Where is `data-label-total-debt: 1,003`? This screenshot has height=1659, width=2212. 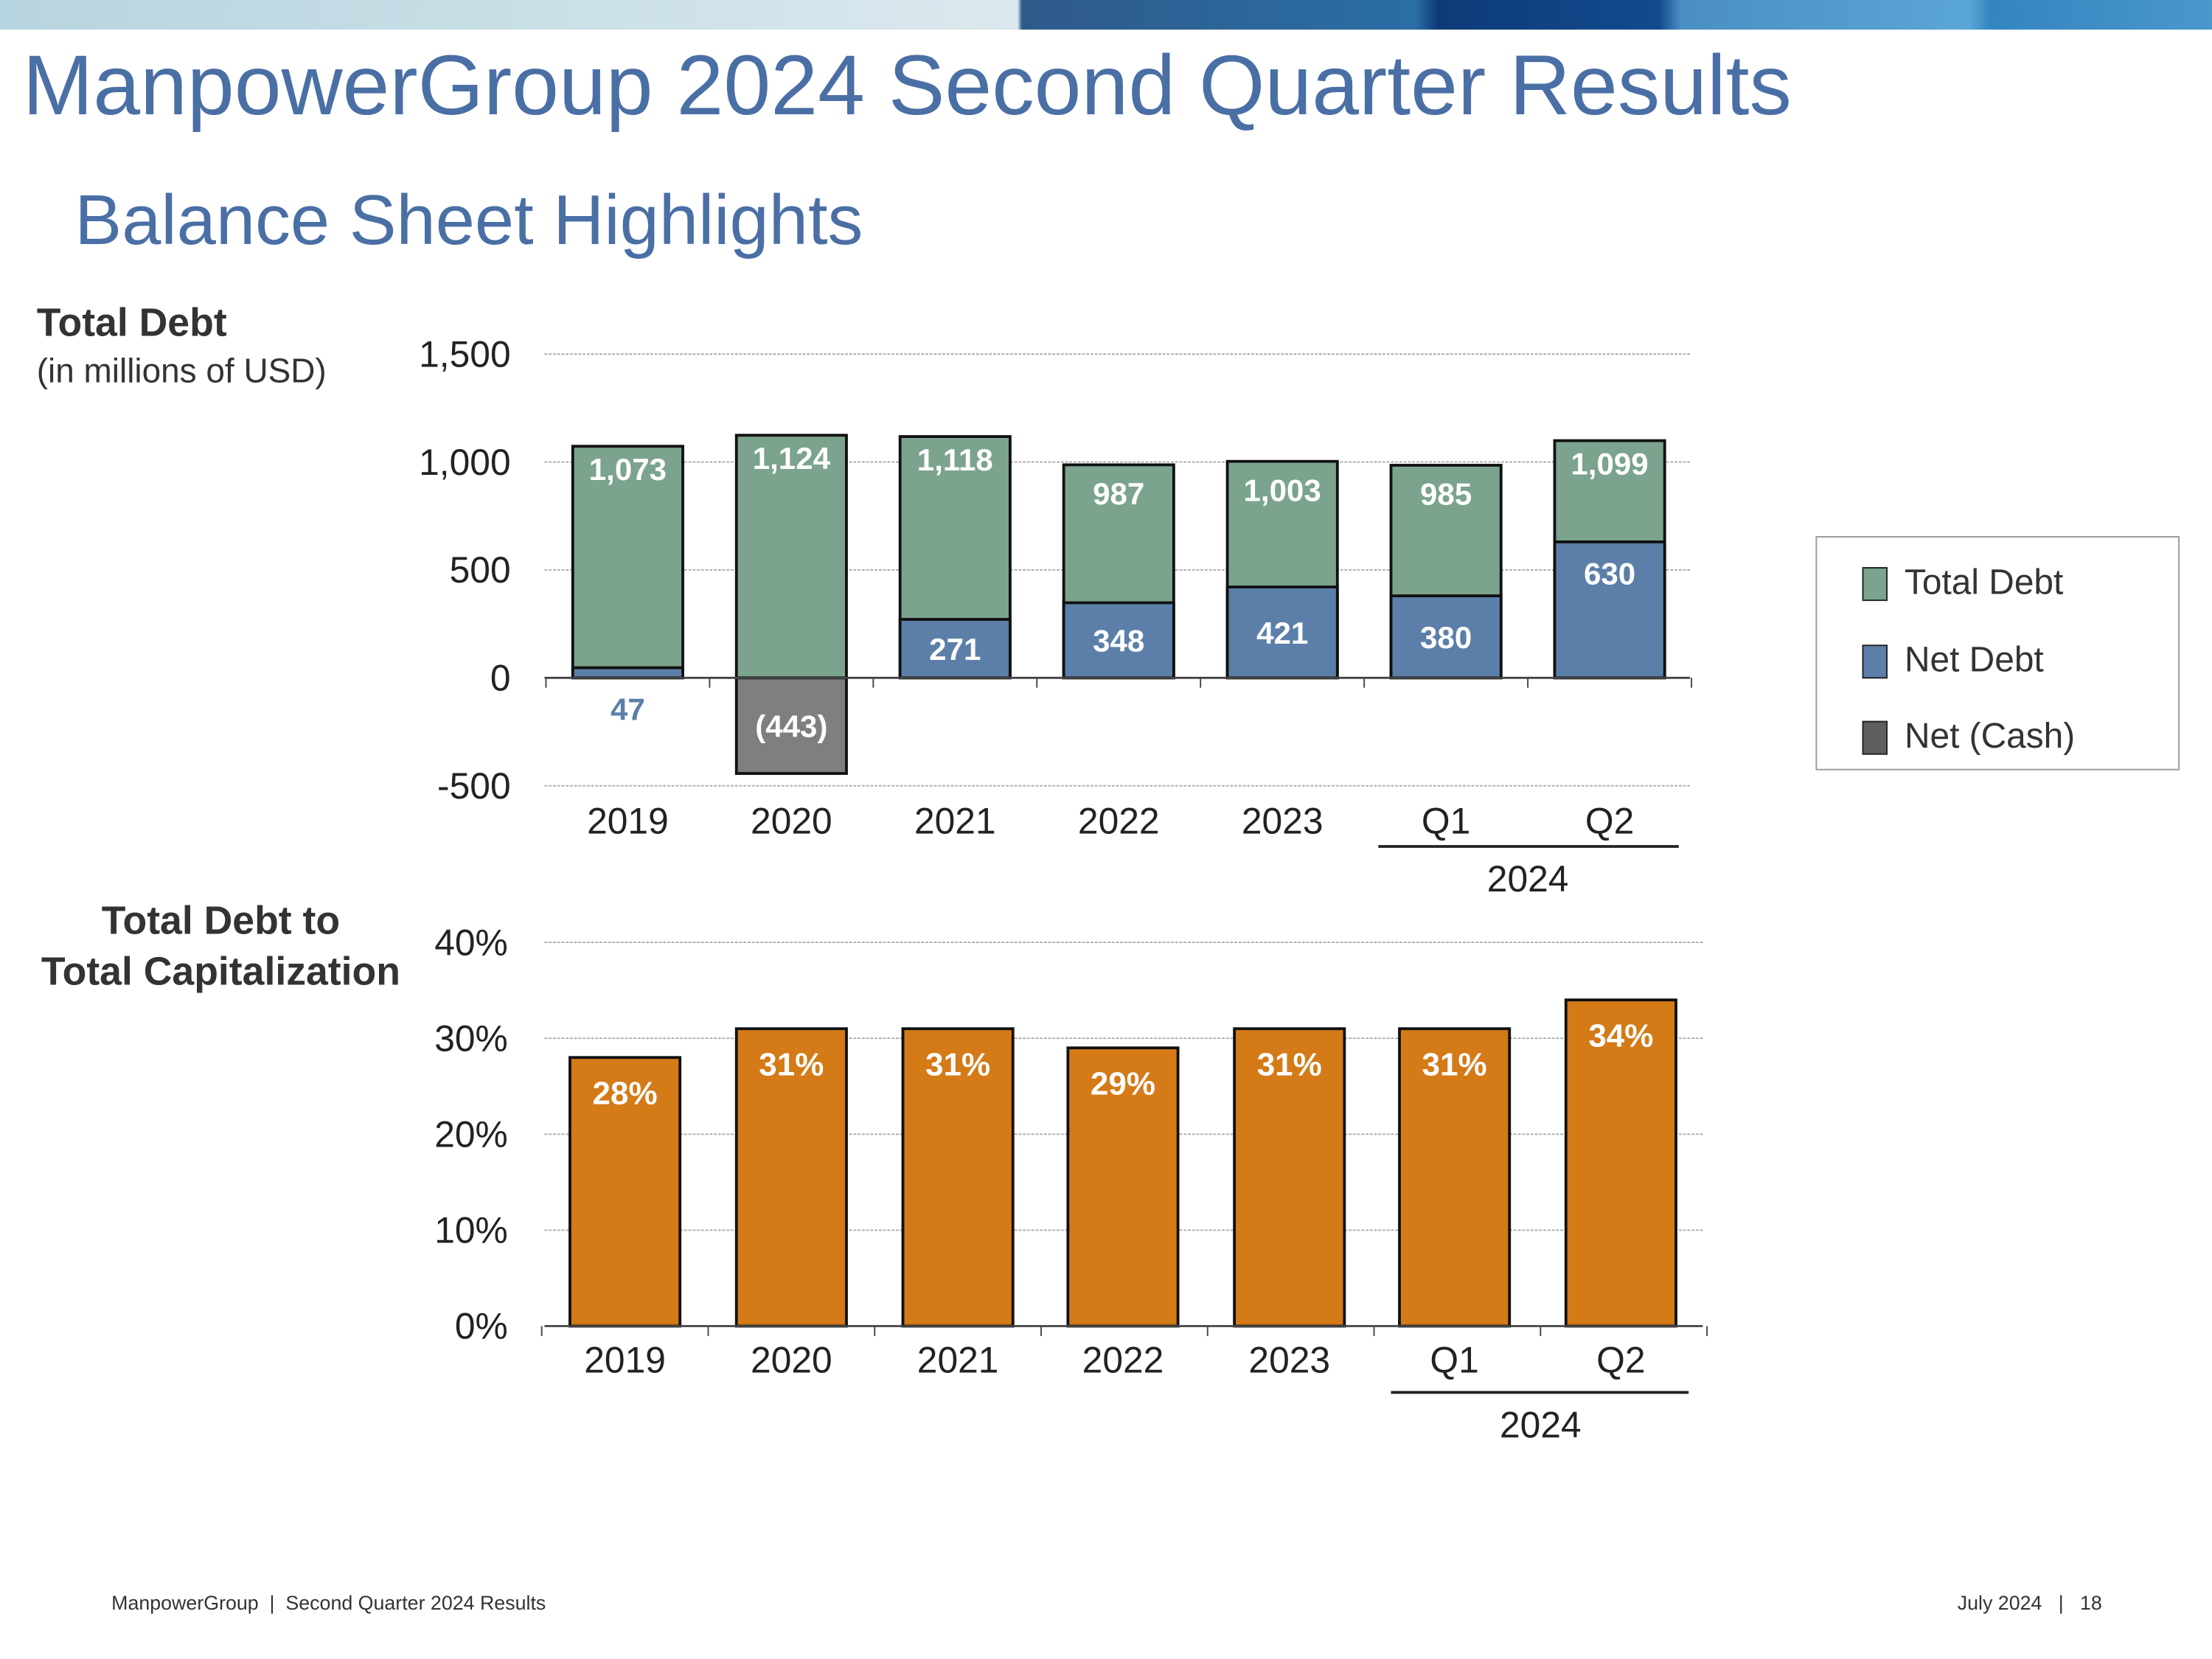
data-label-total-debt: 1,003 is located at coordinates (1282, 490).